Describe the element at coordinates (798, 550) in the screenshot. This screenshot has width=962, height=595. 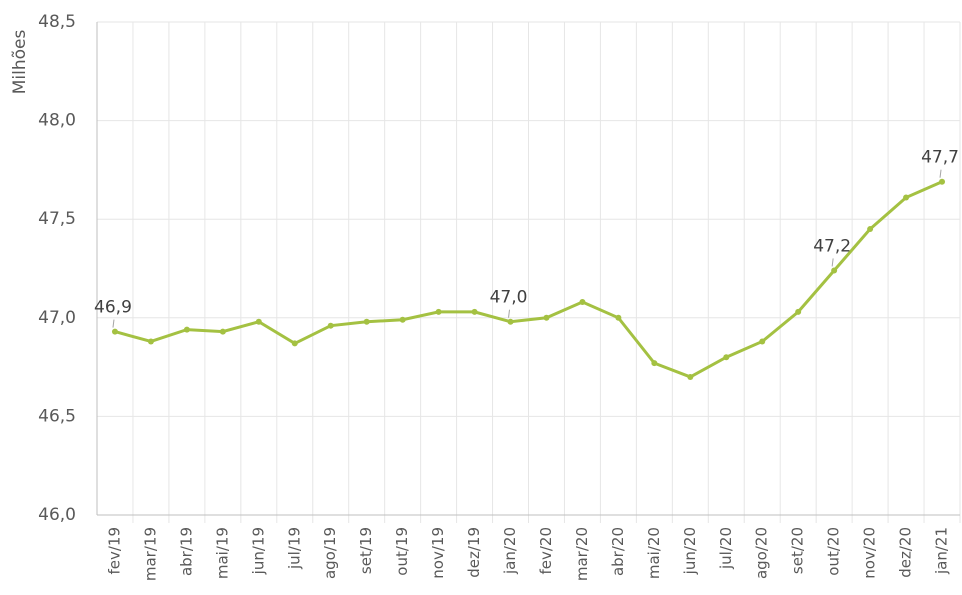
I see `x-tick-label: set/20` at that location.